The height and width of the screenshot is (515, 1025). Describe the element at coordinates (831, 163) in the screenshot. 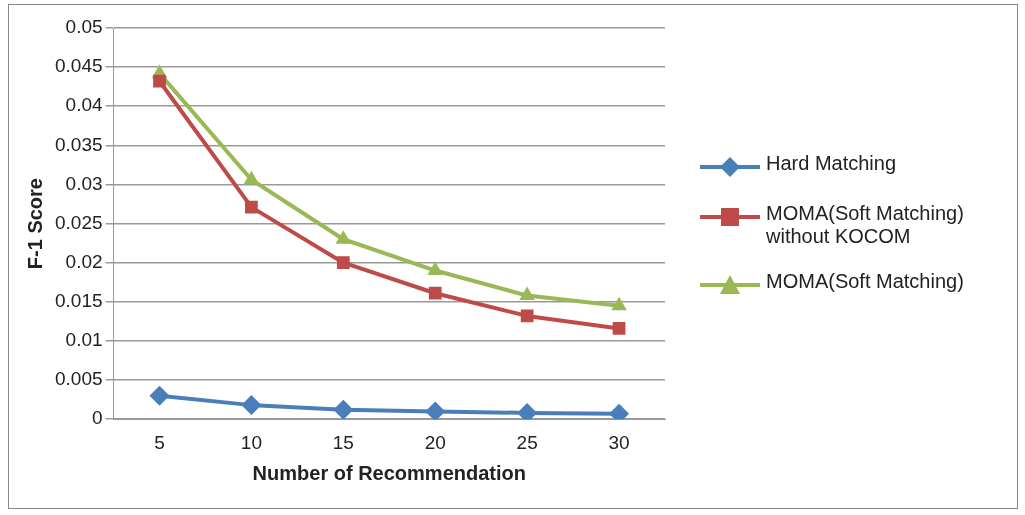

I see `legend-label: Hard Matching` at that location.